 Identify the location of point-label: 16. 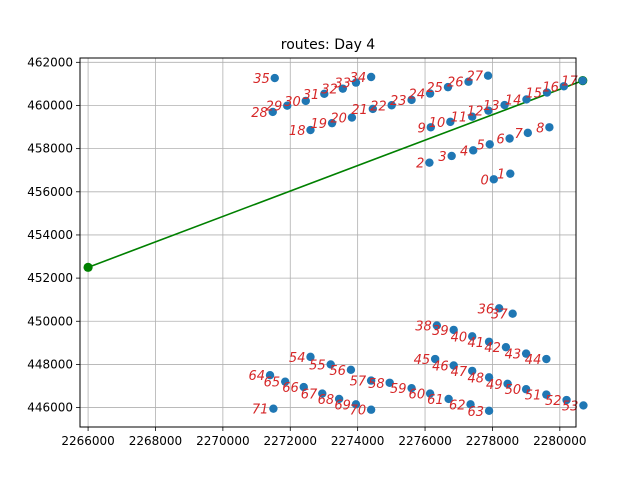
(550, 87).